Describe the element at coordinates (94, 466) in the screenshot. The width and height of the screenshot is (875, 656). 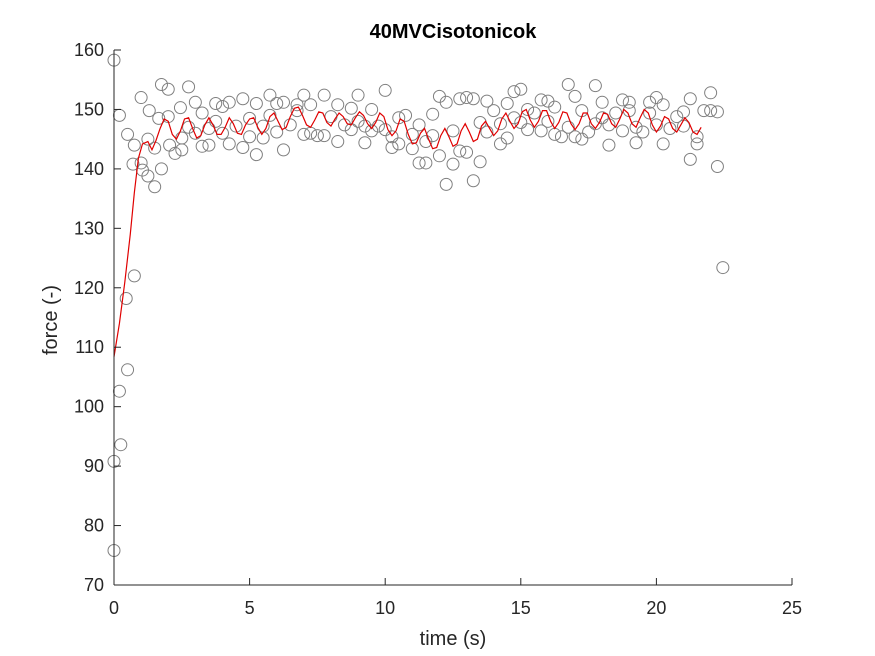
I see `y-tick-label: 90` at that location.